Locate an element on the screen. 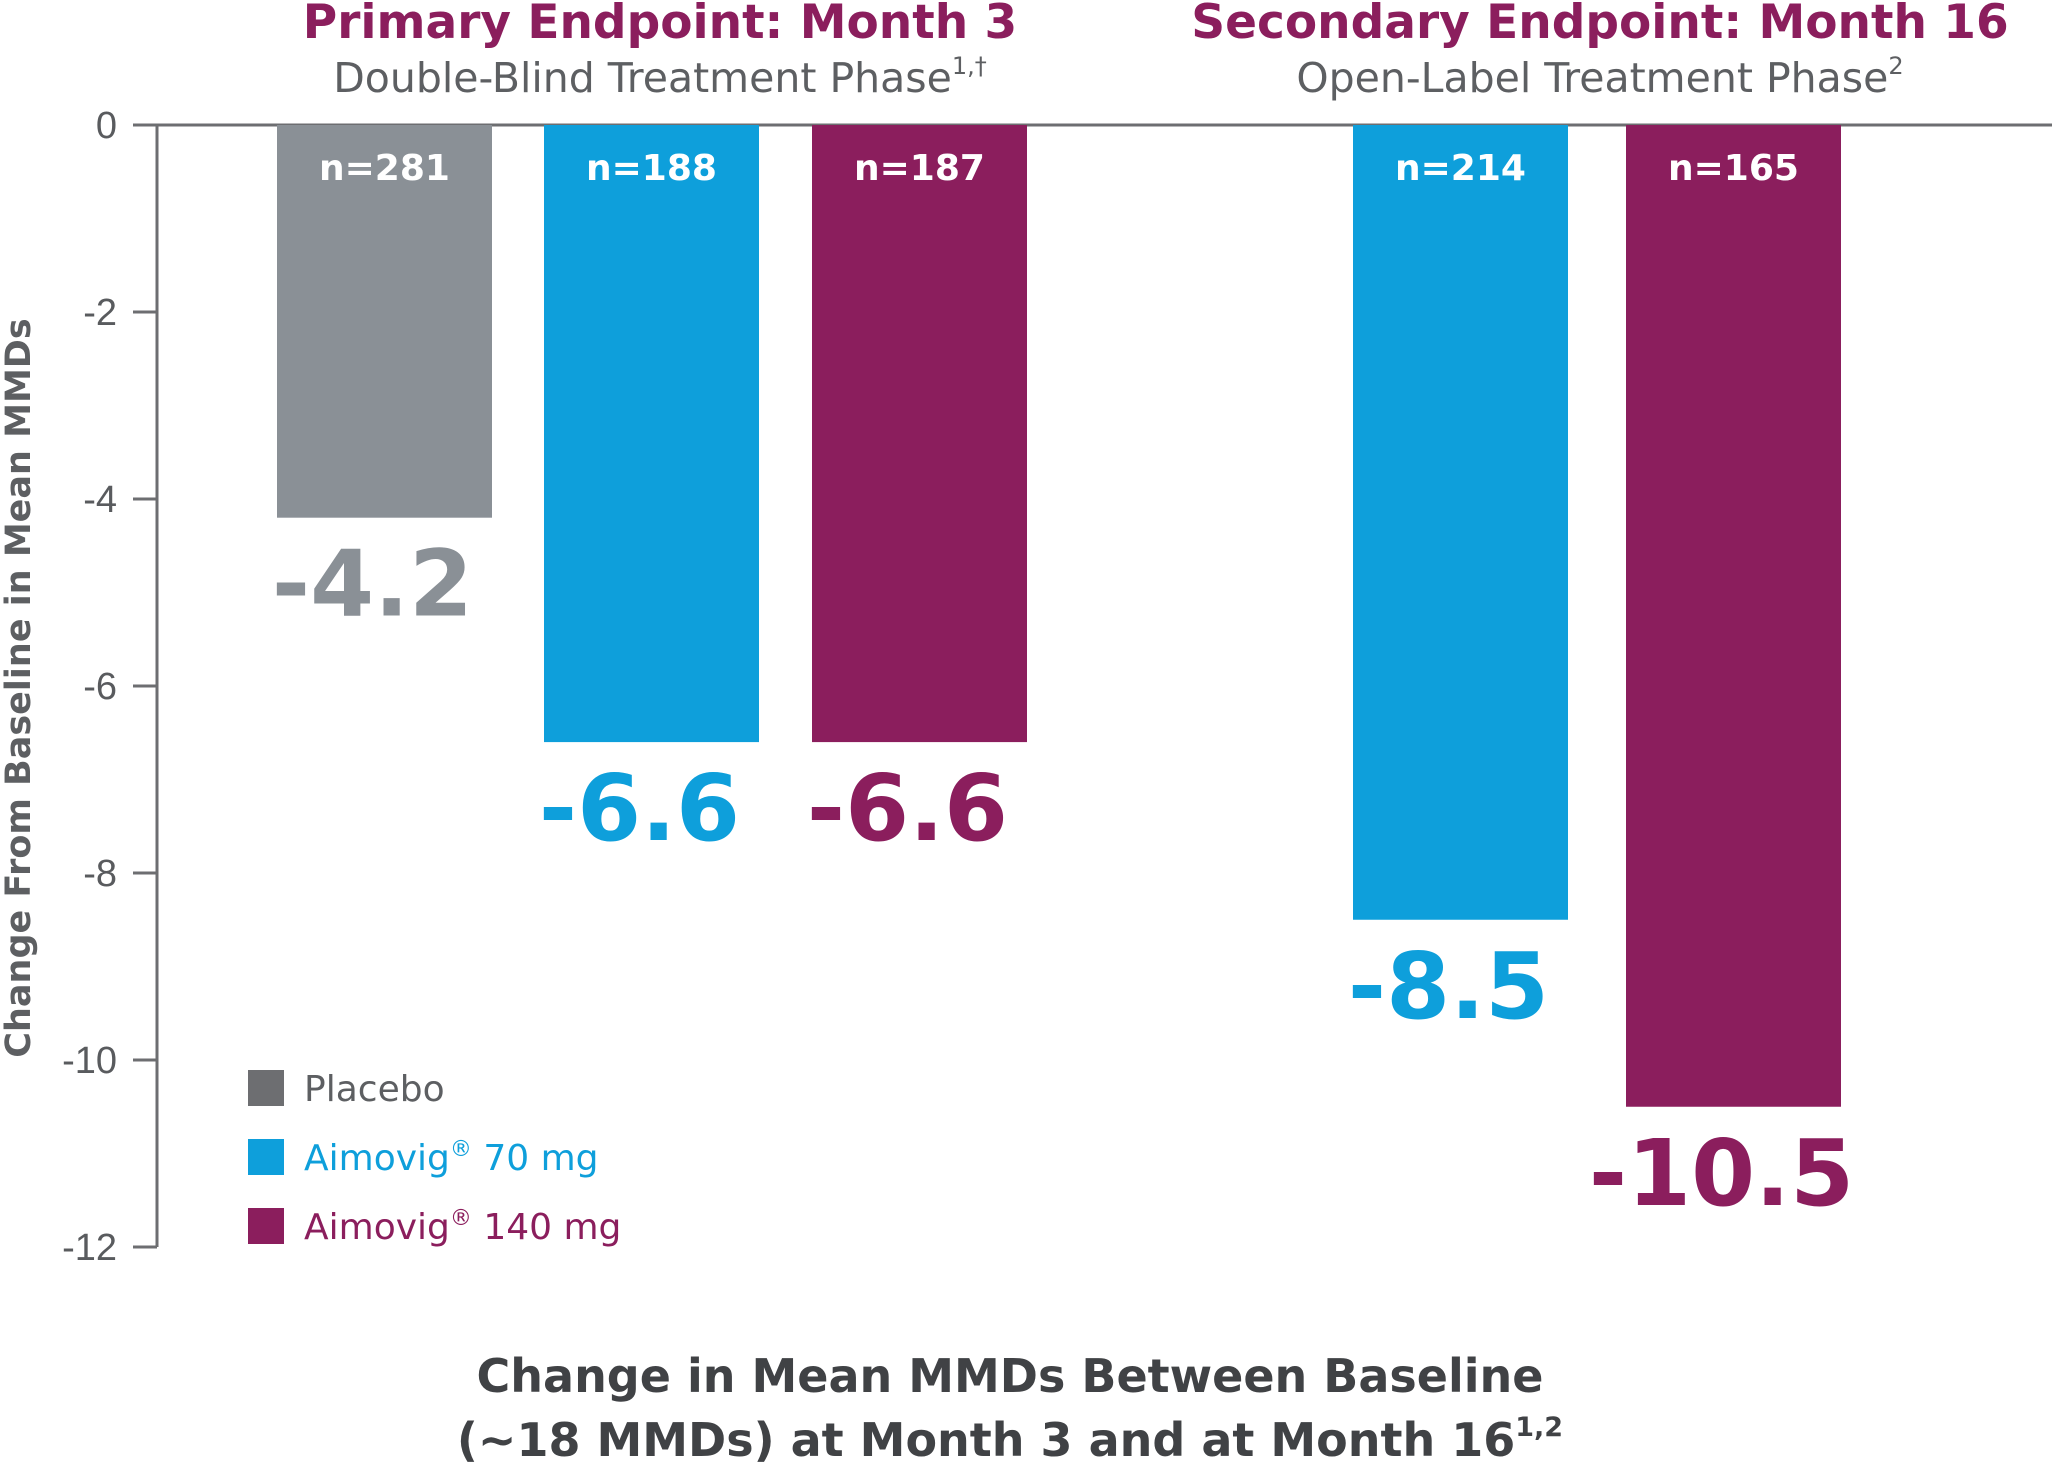  y-tick-label: -6 is located at coordinates (100, 687).